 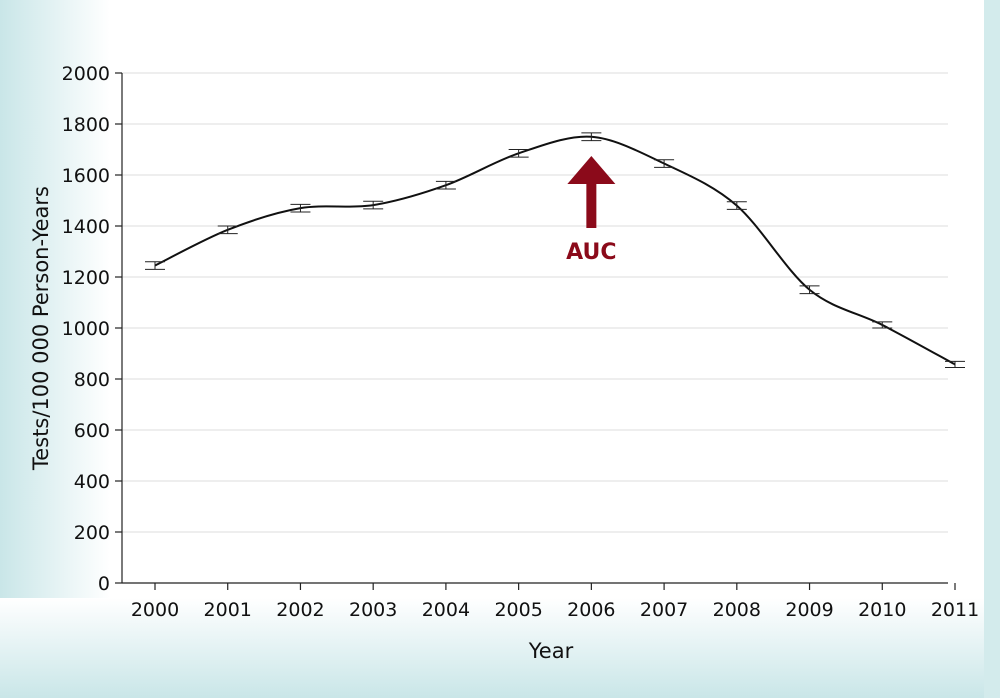 What do you see at coordinates (86, 125) in the screenshot?
I see `y-tick-label: 1800` at bounding box center [86, 125].